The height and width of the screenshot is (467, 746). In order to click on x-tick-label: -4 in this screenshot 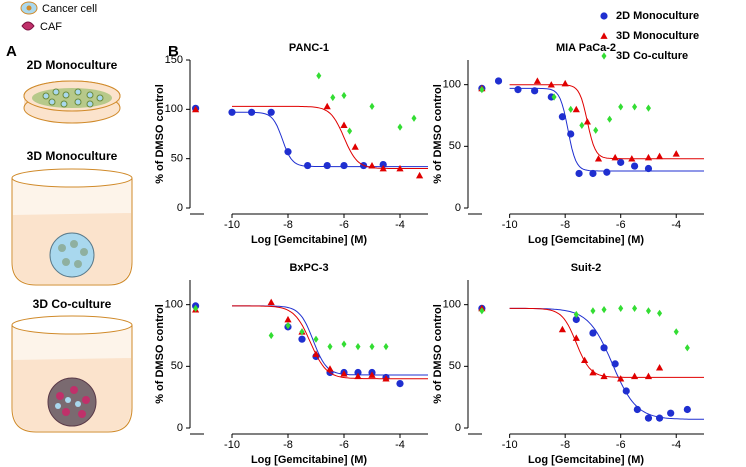, I will do `click(400, 445)`.